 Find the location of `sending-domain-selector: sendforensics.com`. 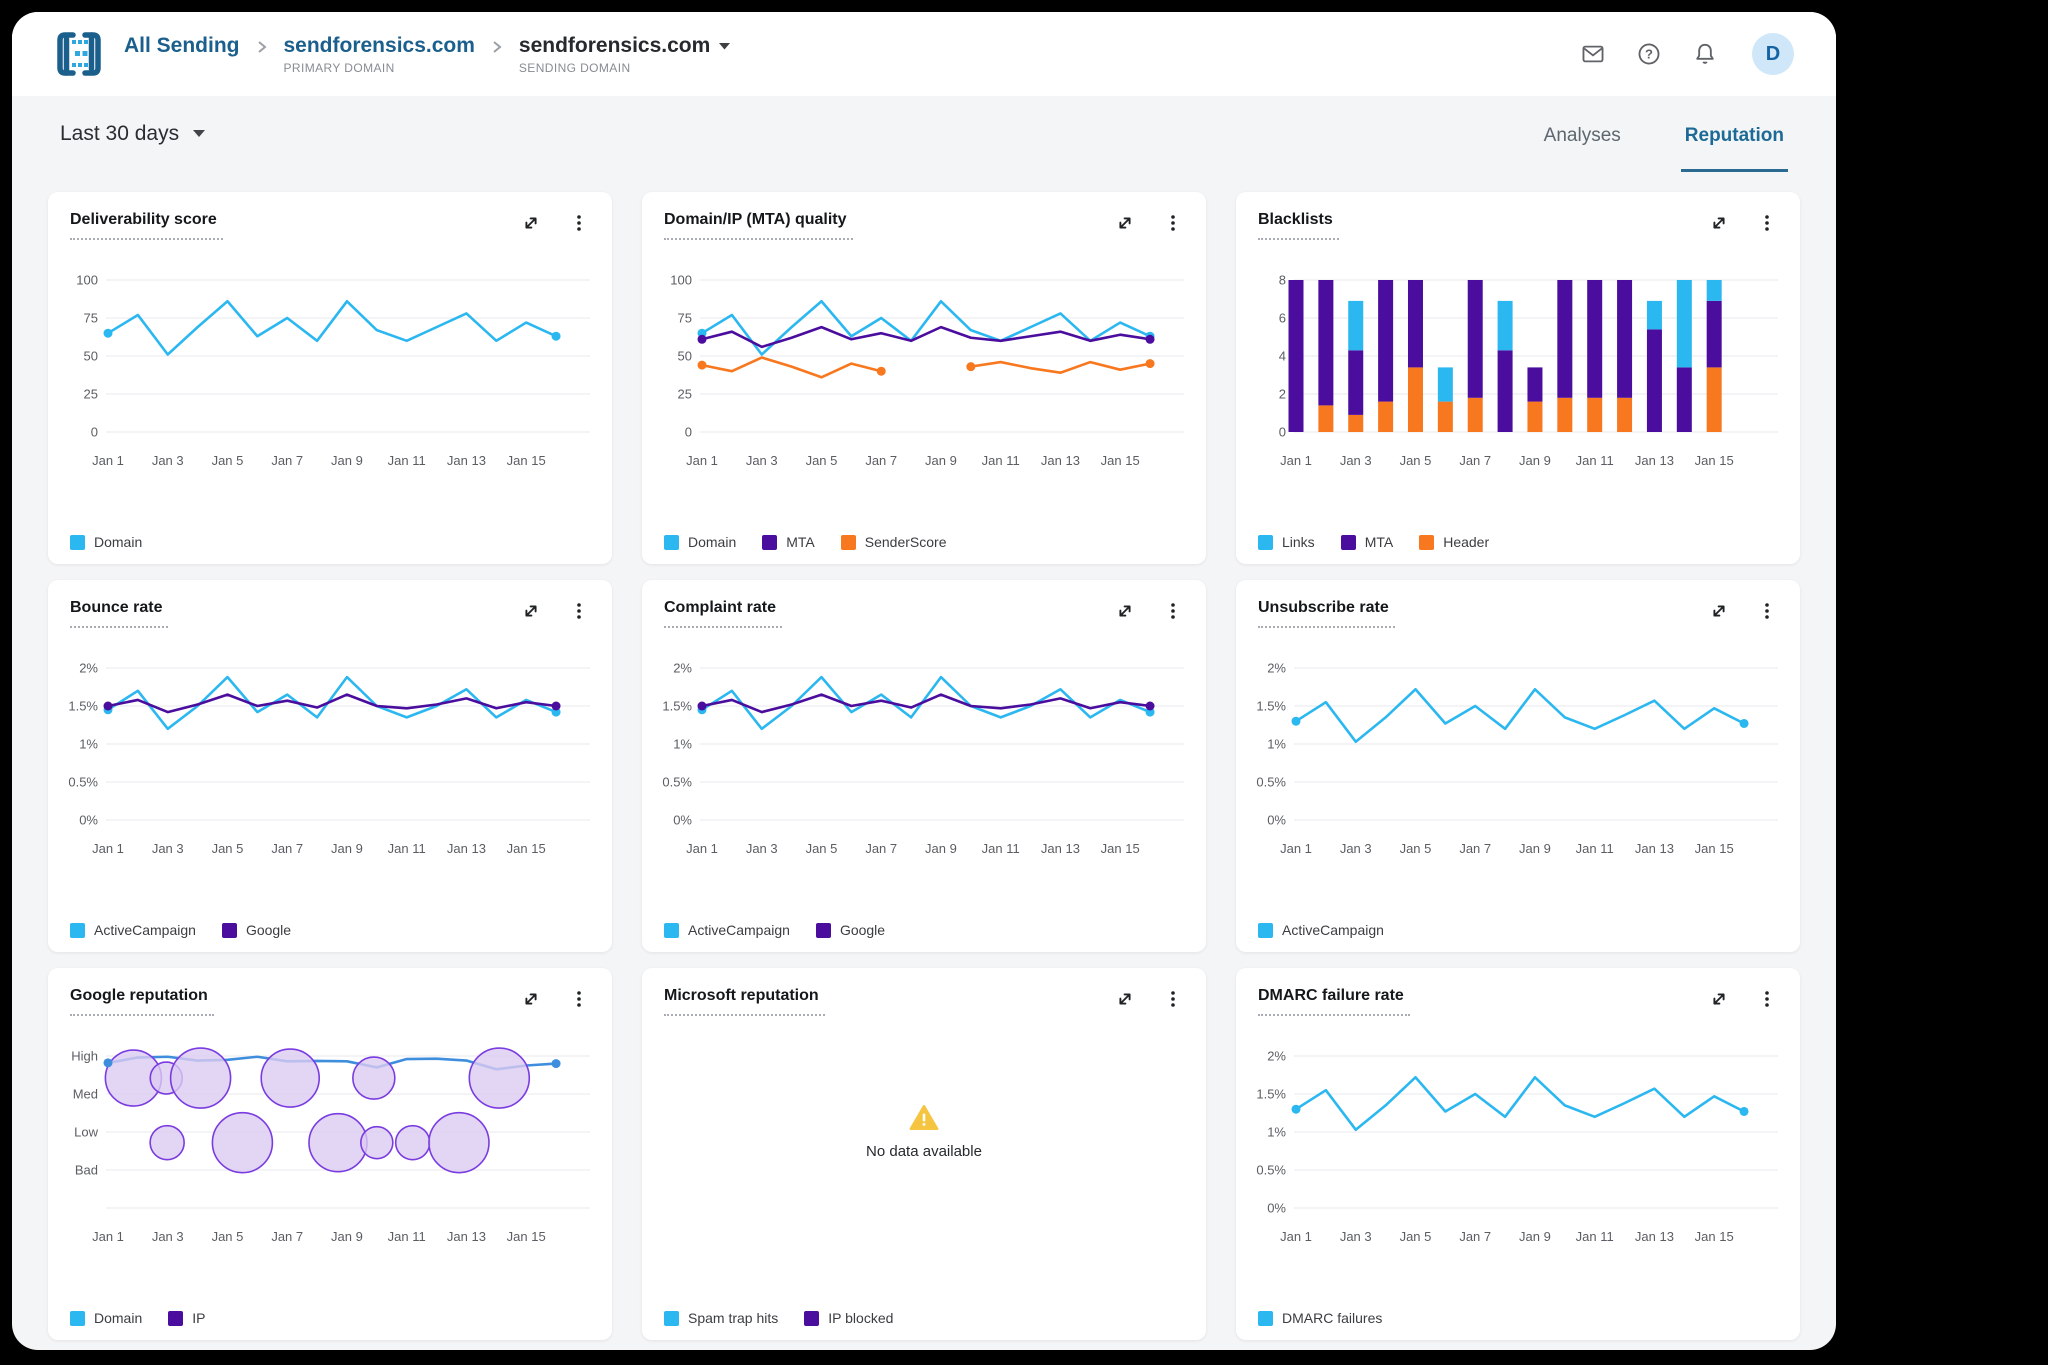

sending-domain-selector: sendforensics.com is located at coordinates (625, 46).